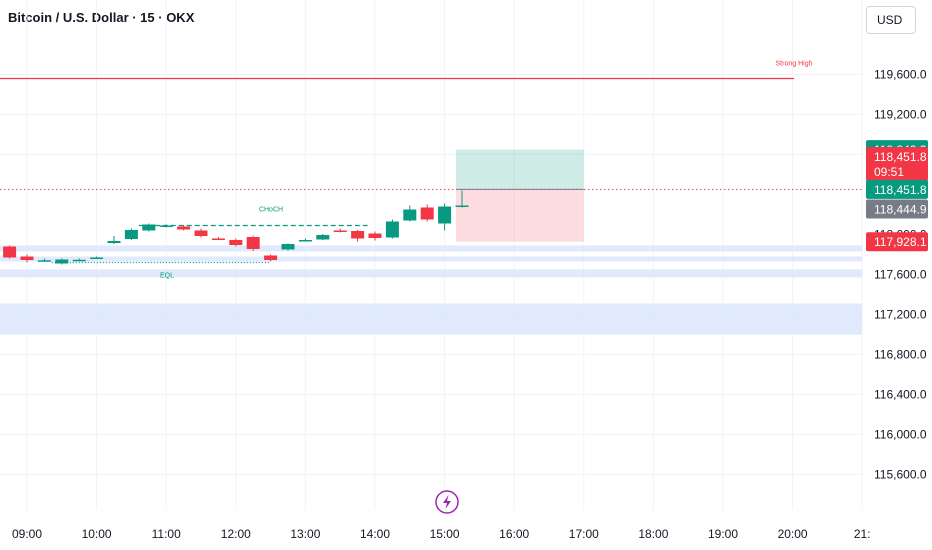 This screenshot has width=932, height=550. I want to click on y-tick-label: 116,800.0, so click(900, 355).